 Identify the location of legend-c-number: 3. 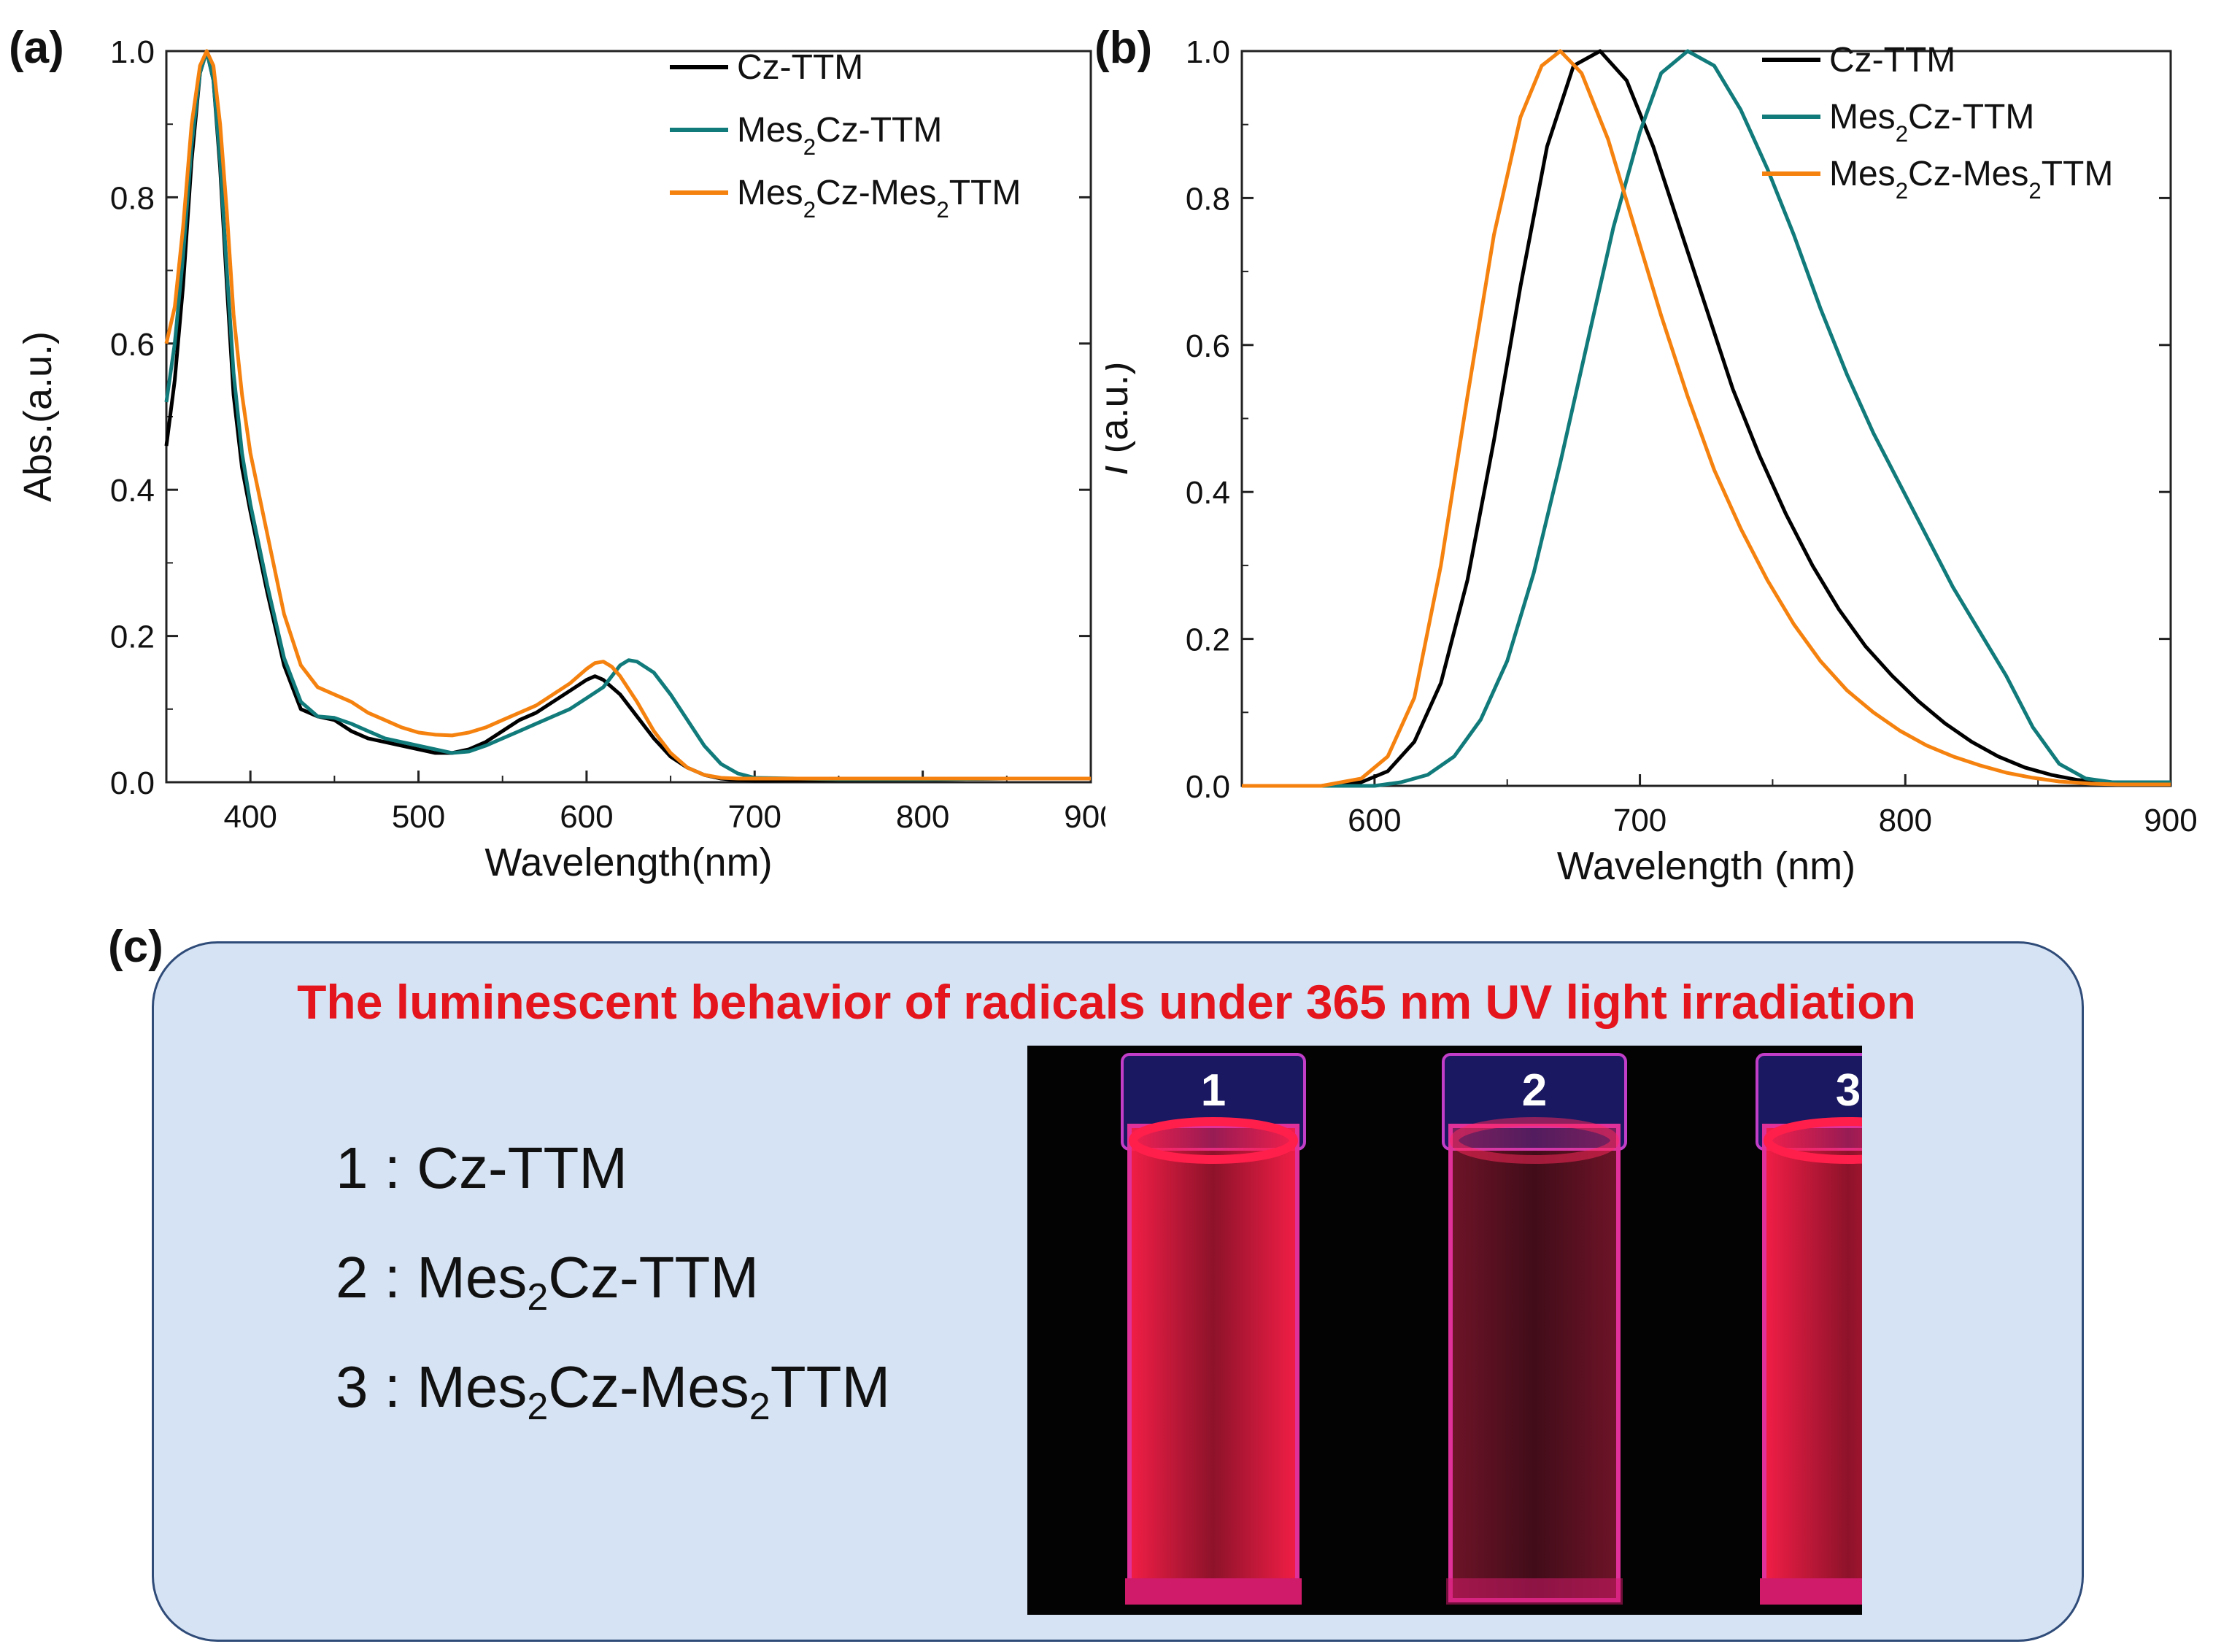
(352, 1386).